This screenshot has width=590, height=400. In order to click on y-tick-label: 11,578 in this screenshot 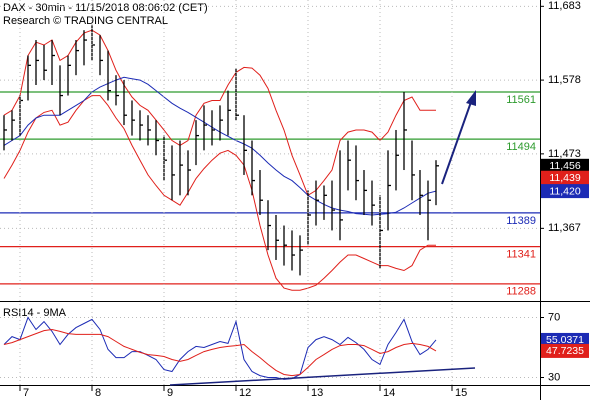, I will do `click(564, 80)`.